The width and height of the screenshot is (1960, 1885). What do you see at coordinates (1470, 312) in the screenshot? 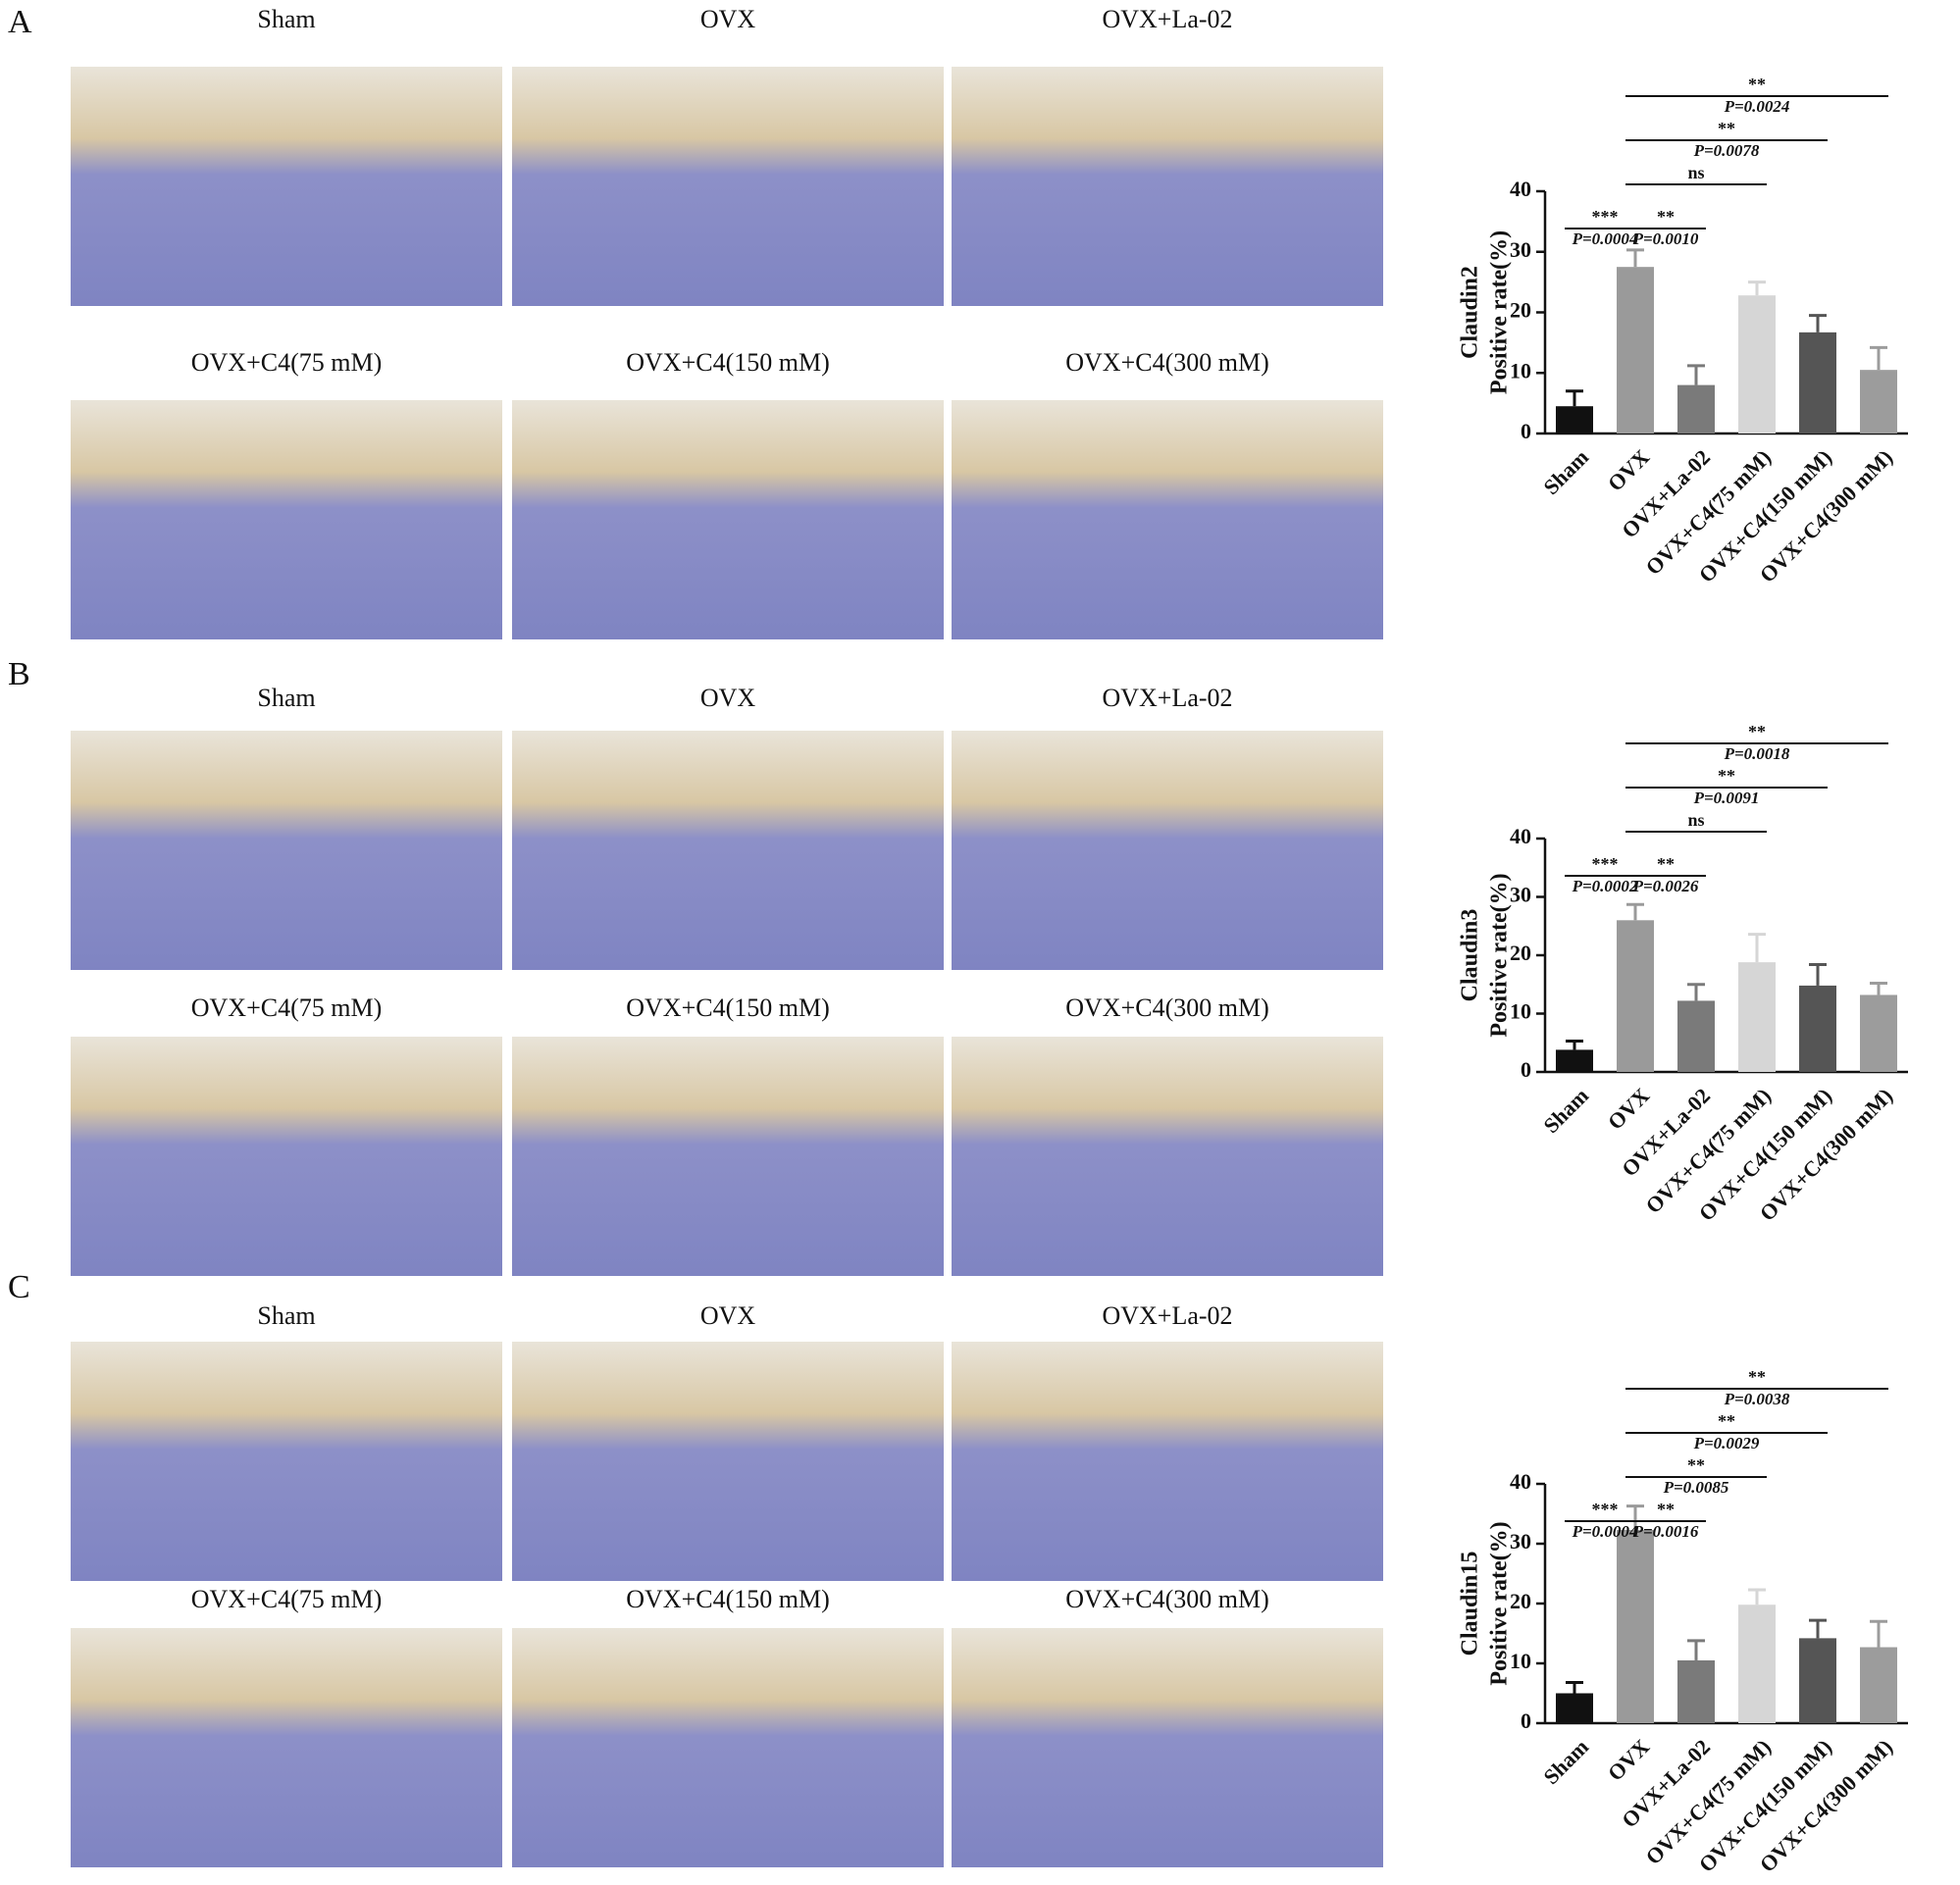
I see `y-axis-label: Claudin2` at bounding box center [1470, 312].